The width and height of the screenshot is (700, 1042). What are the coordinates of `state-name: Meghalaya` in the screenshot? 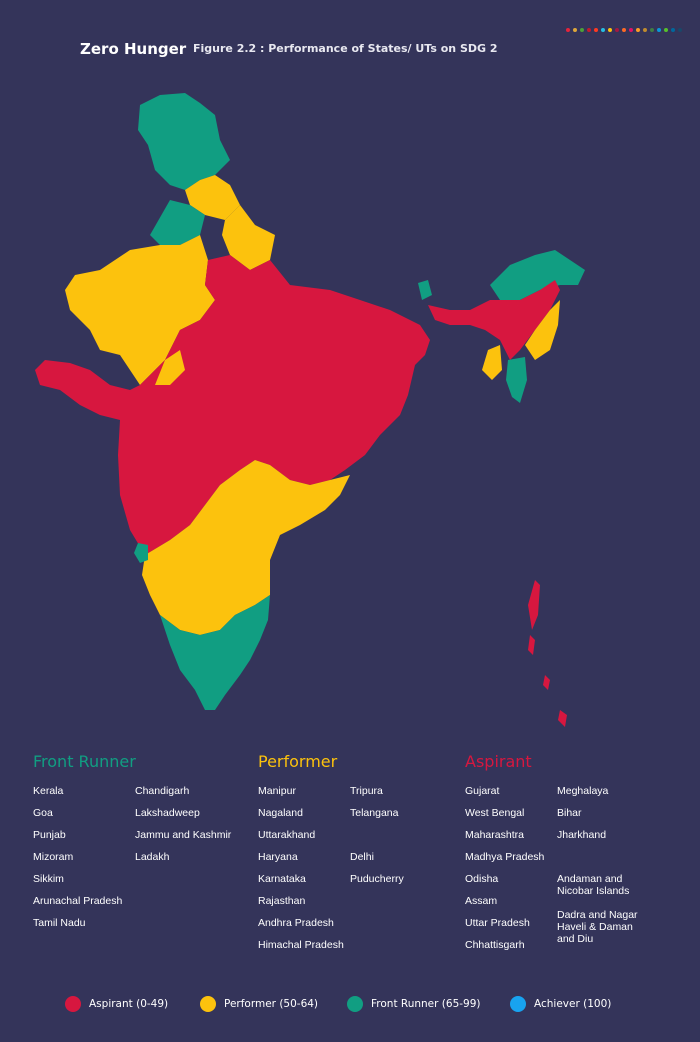 It's located at (583, 791).